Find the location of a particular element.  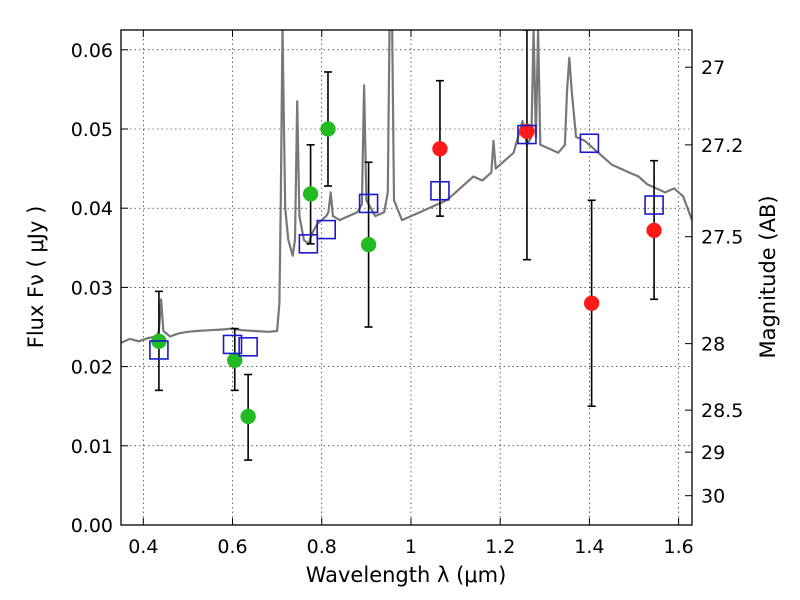

y-axis-label: Flux Fν ( μJy ) is located at coordinates (36, 277).